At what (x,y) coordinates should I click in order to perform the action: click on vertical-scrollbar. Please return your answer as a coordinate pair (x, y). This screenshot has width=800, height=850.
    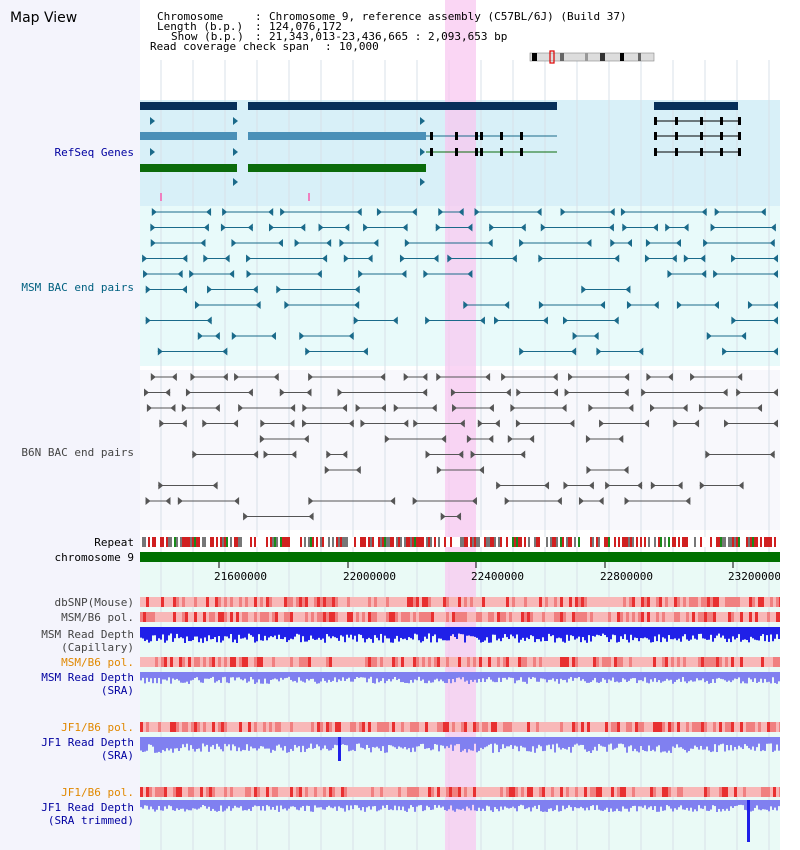
    Looking at the image, I should click on (790, 425).